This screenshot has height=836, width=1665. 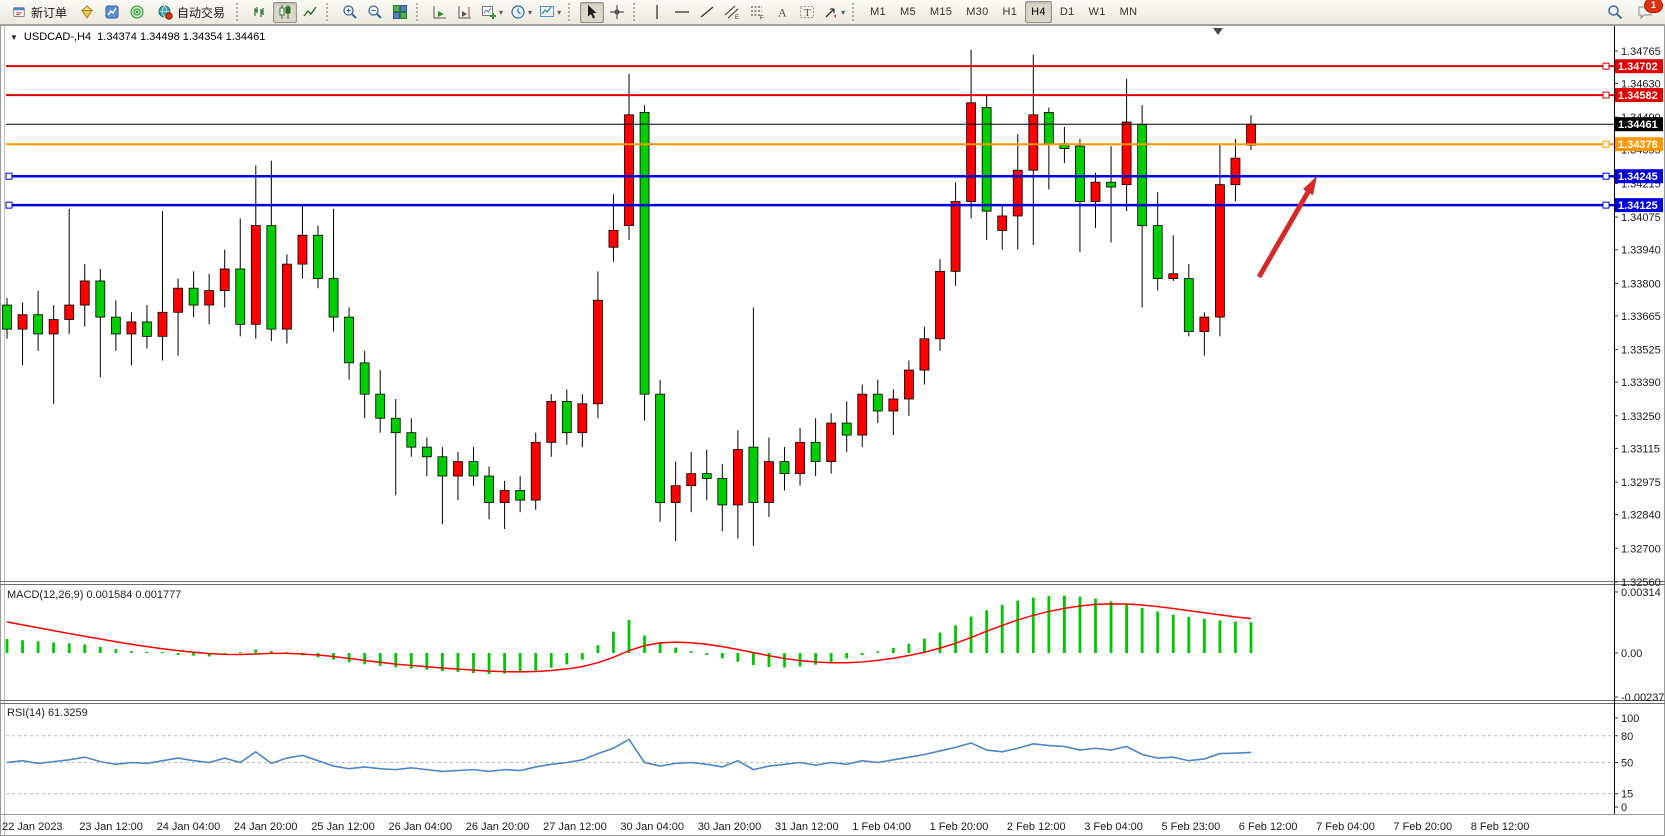 What do you see at coordinates (400, 12) in the screenshot?
I see `tile-windows-button` at bounding box center [400, 12].